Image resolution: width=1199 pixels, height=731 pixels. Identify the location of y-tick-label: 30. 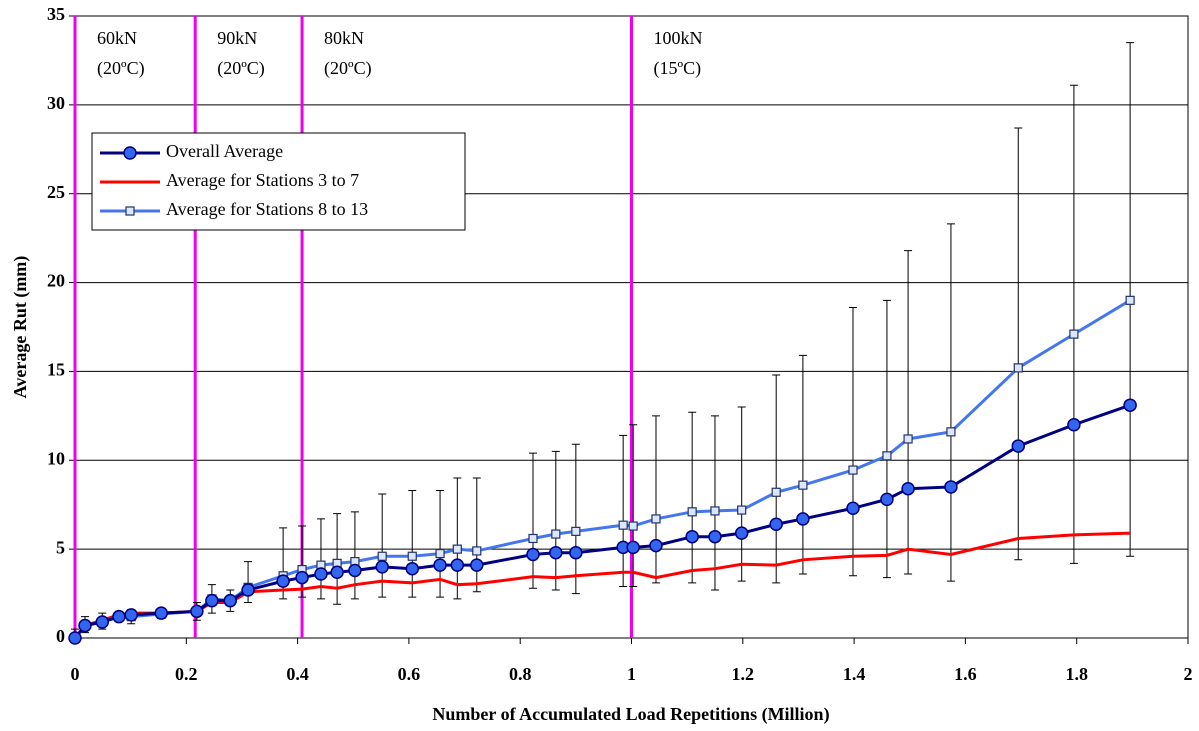
(56, 103).